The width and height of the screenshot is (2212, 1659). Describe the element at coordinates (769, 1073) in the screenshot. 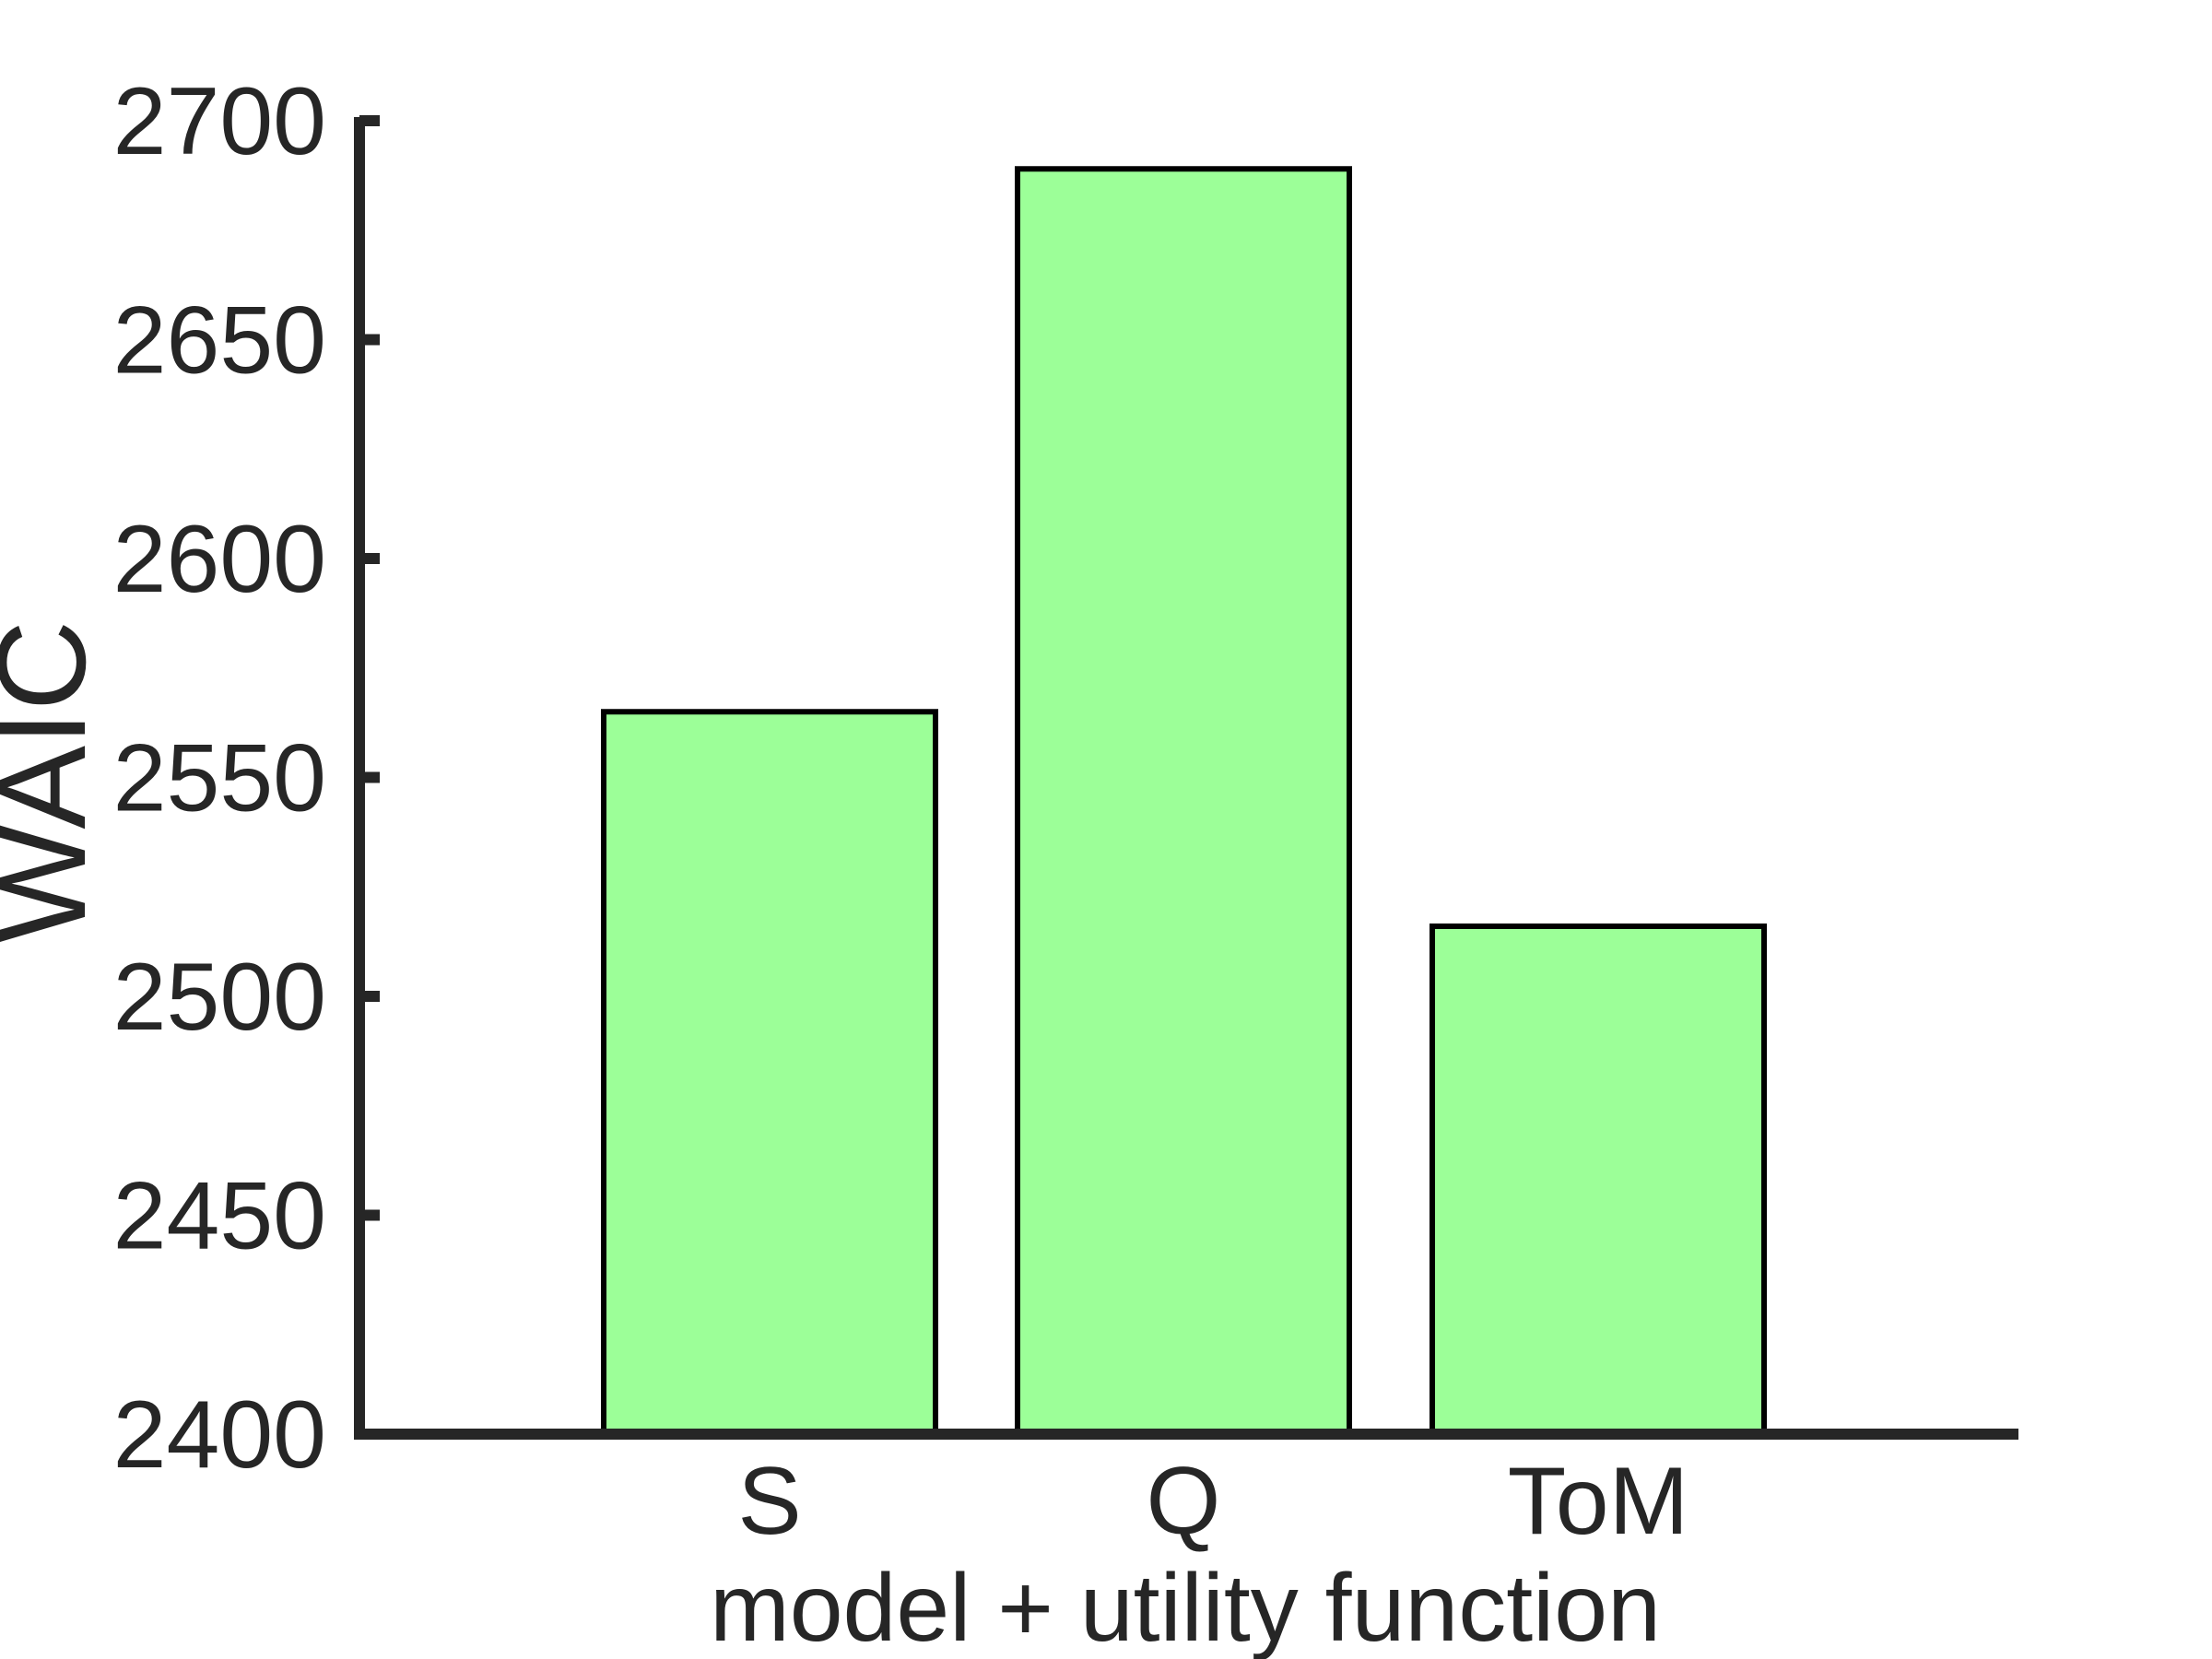

I see `bar-s` at that location.